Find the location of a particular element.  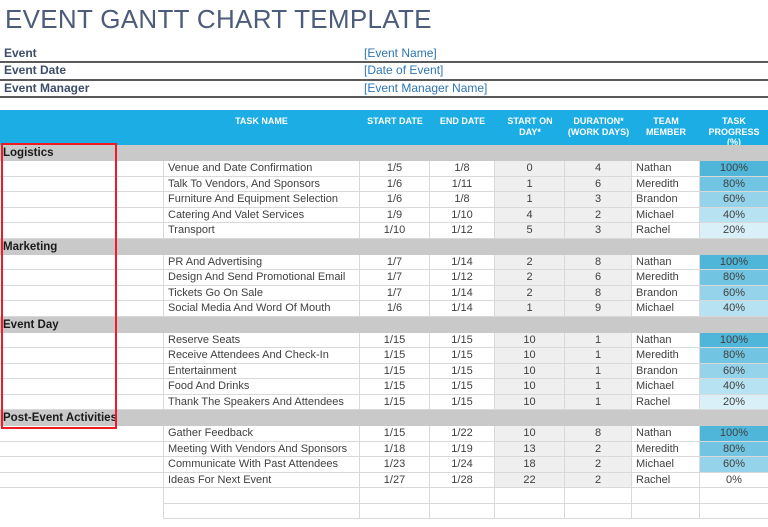

end-date-cell: 1/19 is located at coordinates (462, 449).